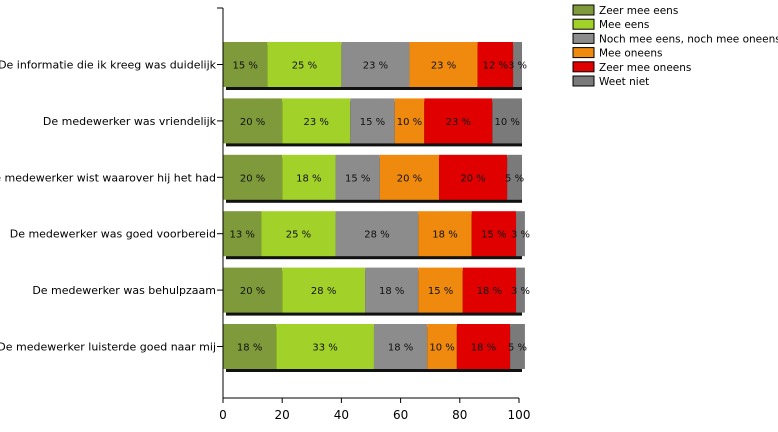  What do you see at coordinates (223, 415) in the screenshot?
I see `x-tick-label: 0` at bounding box center [223, 415].